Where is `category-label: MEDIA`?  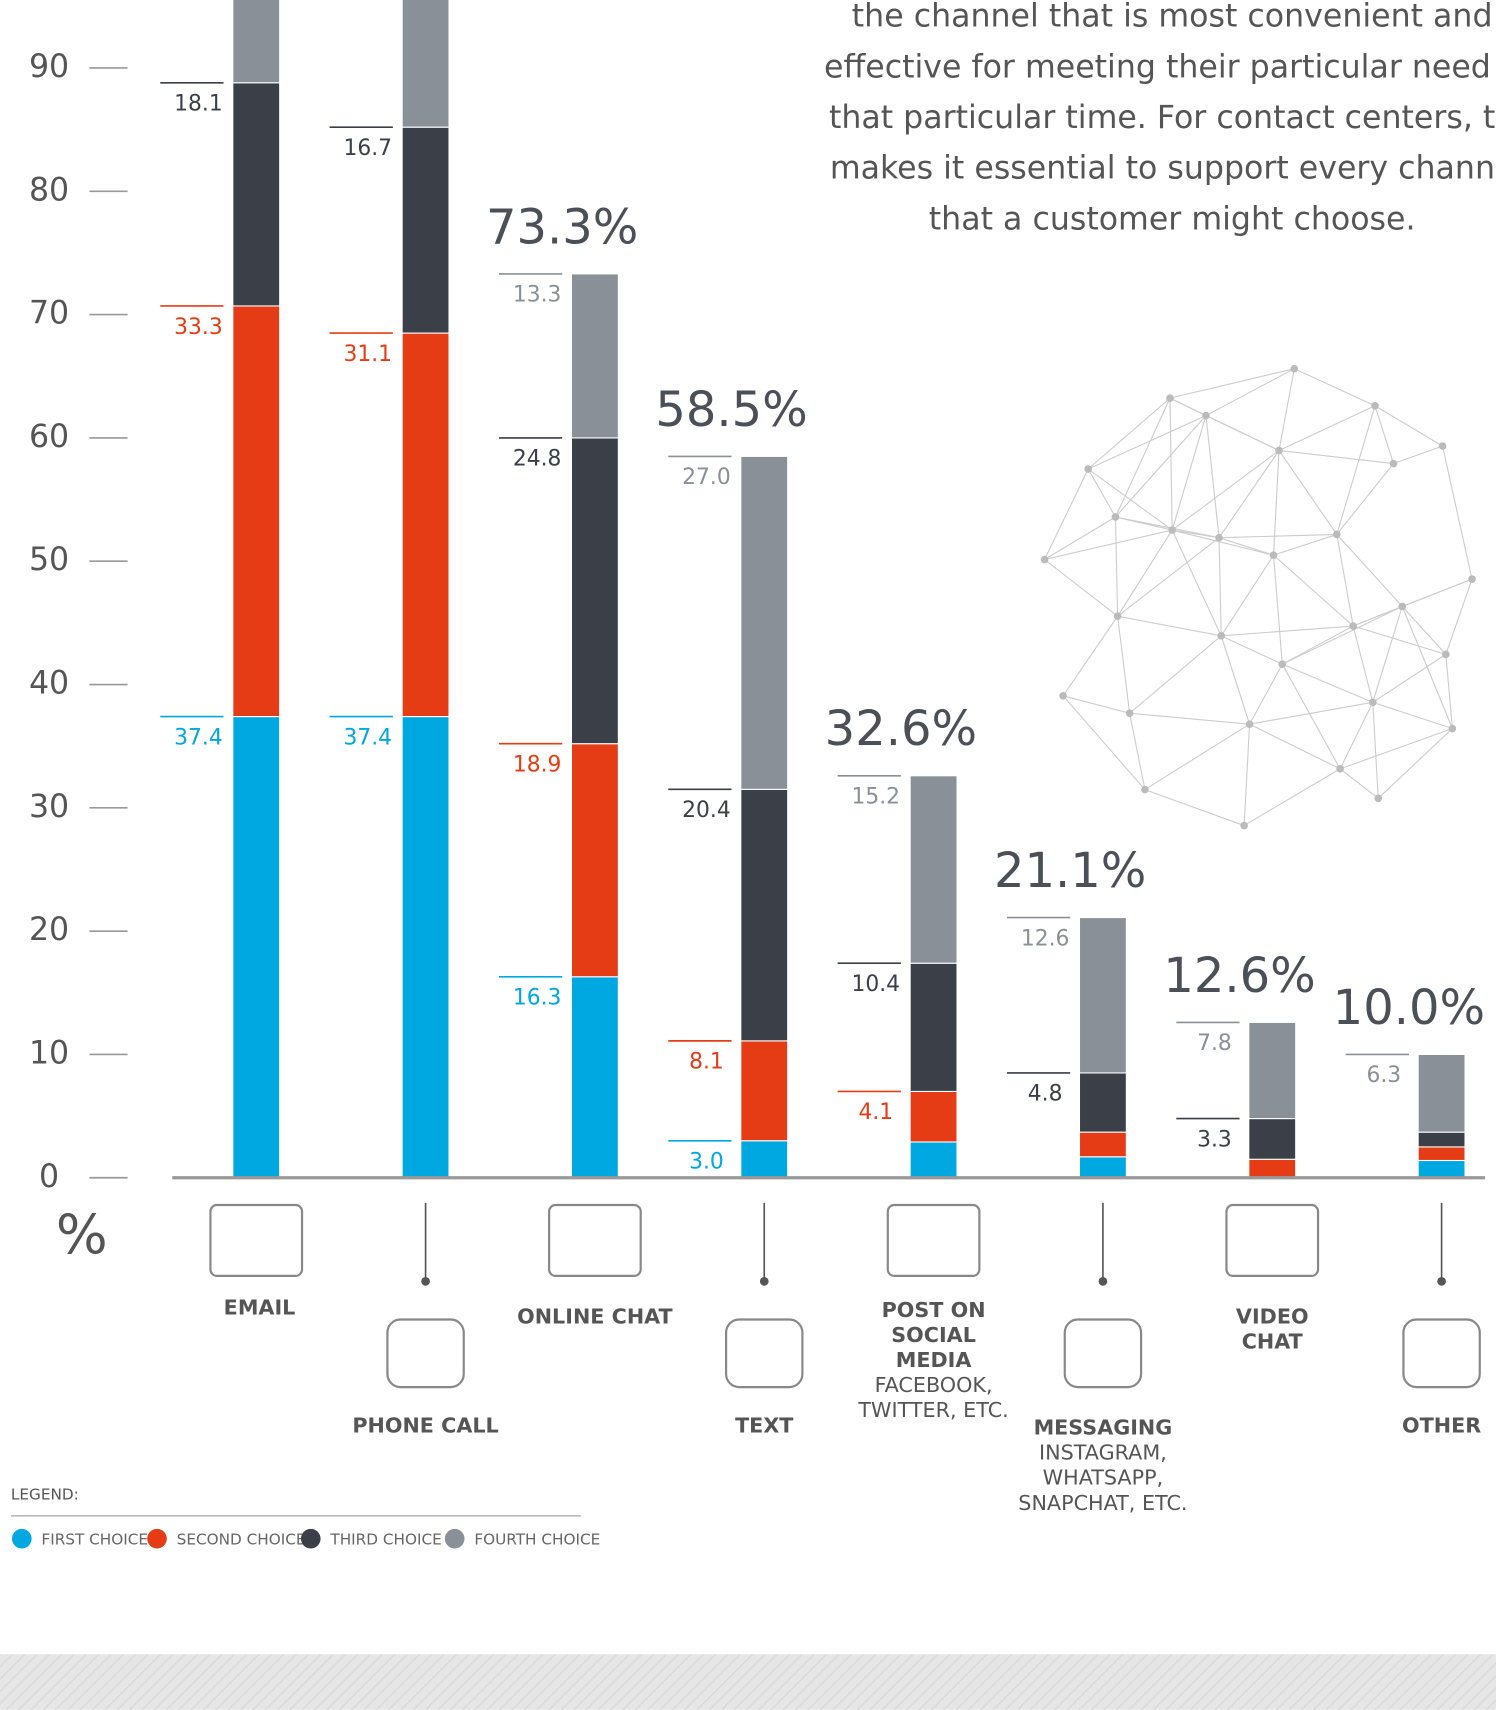
category-label: MEDIA is located at coordinates (934, 1360).